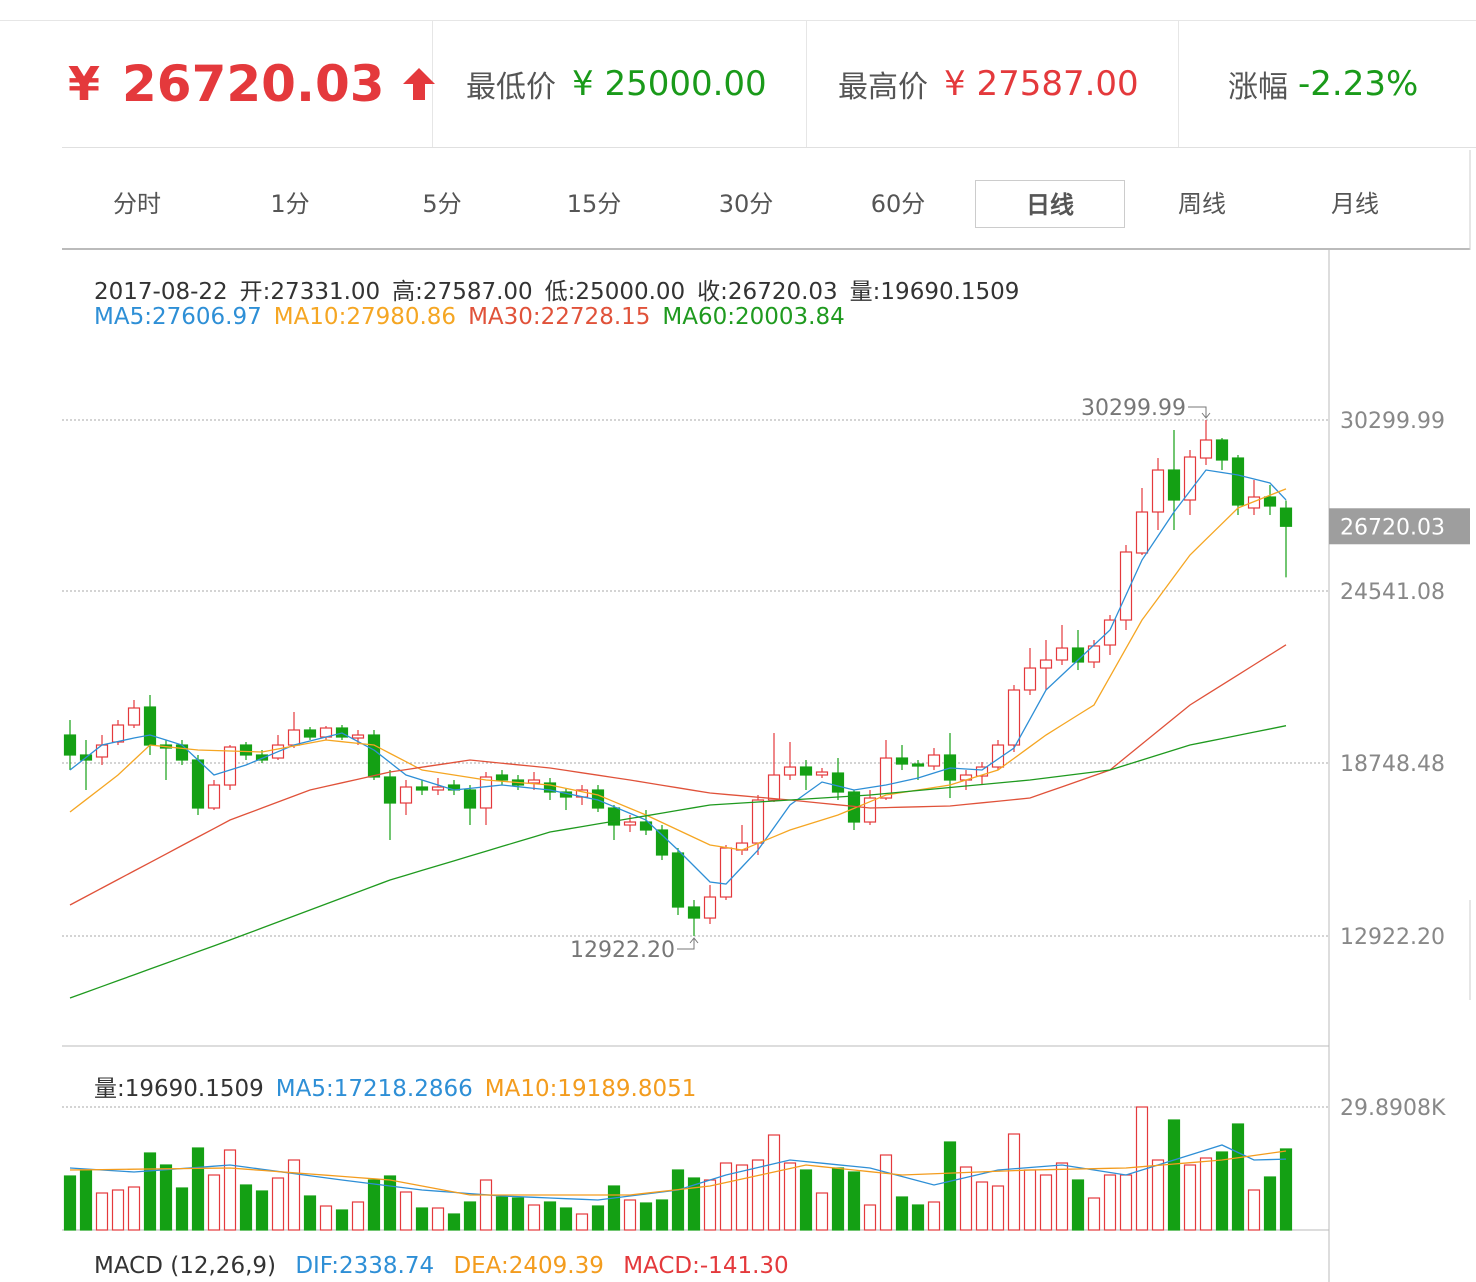 This screenshot has width=1476, height=1282. Describe the element at coordinates (594, 204) in the screenshot. I see `tab: 15分` at that location.